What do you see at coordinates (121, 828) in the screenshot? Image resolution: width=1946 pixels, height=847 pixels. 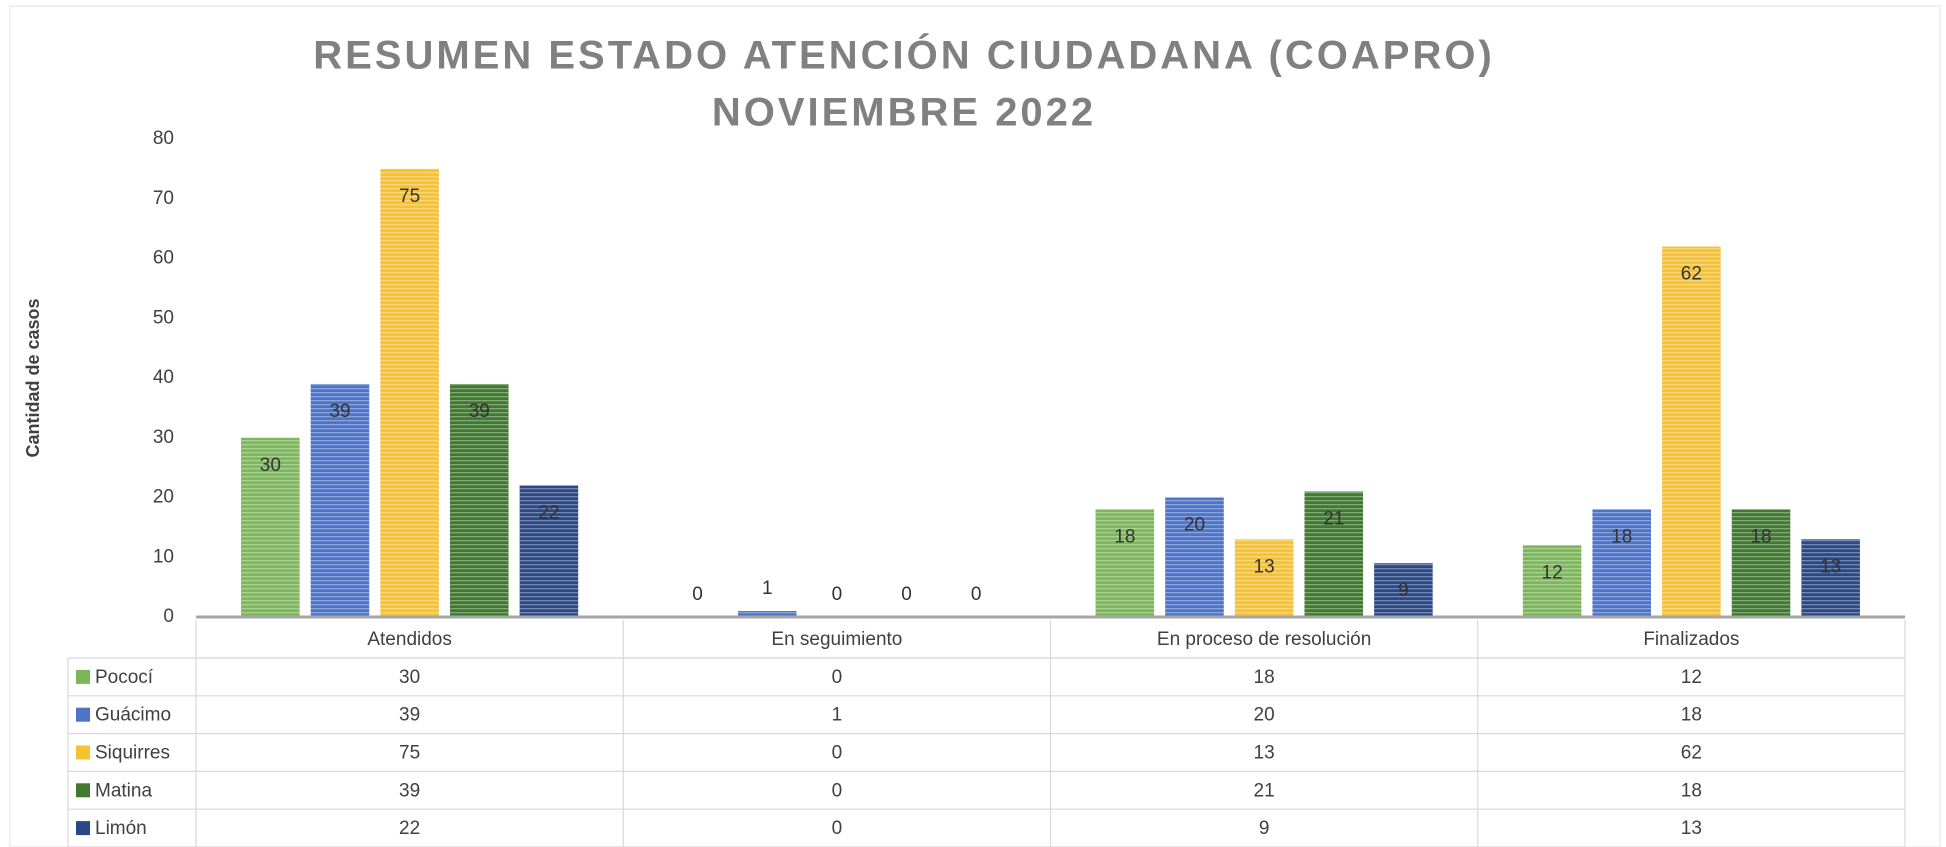 I see `legend-label: Limón` at bounding box center [121, 828].